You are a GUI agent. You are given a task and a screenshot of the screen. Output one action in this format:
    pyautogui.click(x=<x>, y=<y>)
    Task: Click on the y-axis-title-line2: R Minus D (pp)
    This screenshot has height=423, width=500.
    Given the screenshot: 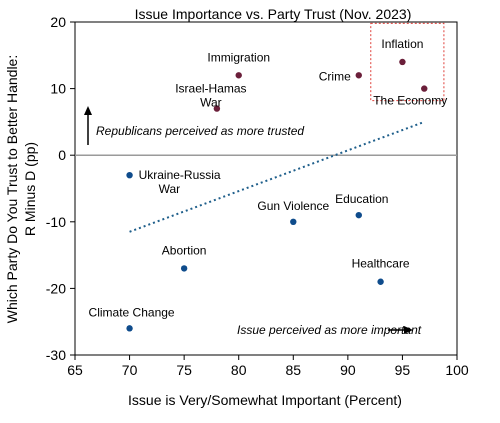 What is the action you would take?
    pyautogui.click(x=30, y=189)
    